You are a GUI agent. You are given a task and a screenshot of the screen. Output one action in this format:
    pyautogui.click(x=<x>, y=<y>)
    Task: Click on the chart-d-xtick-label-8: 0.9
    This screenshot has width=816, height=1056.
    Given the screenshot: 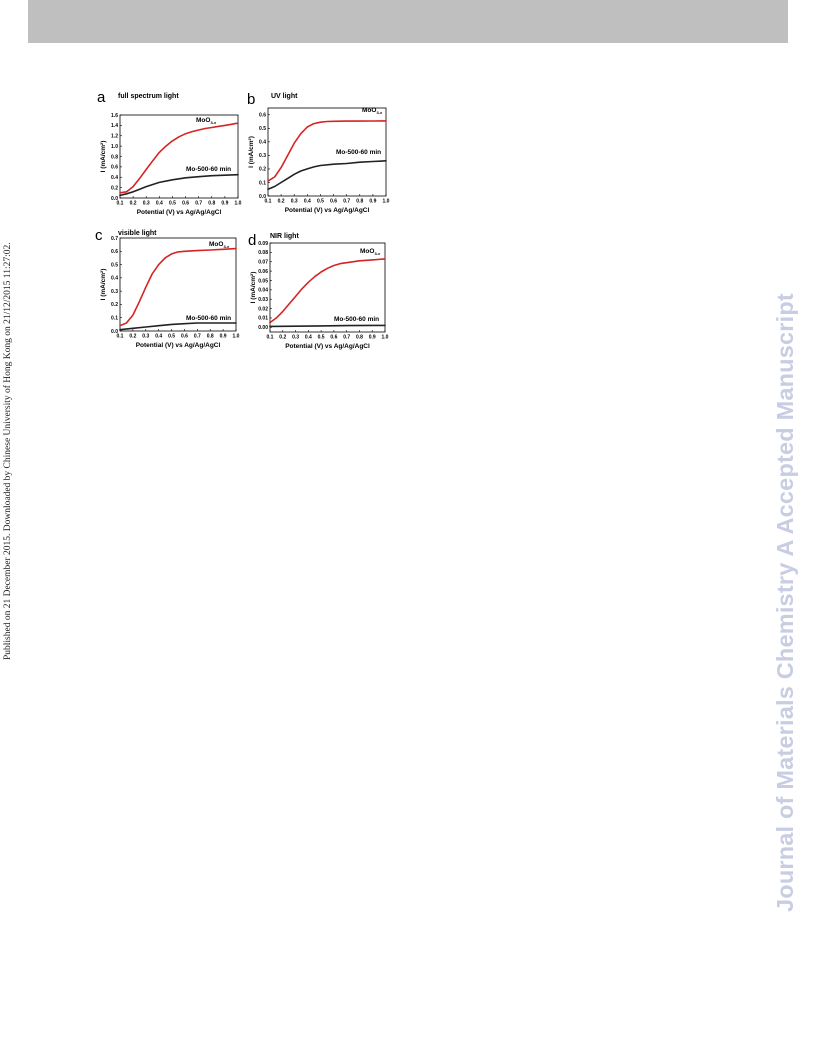 What is the action you would take?
    pyautogui.click(x=372, y=338)
    